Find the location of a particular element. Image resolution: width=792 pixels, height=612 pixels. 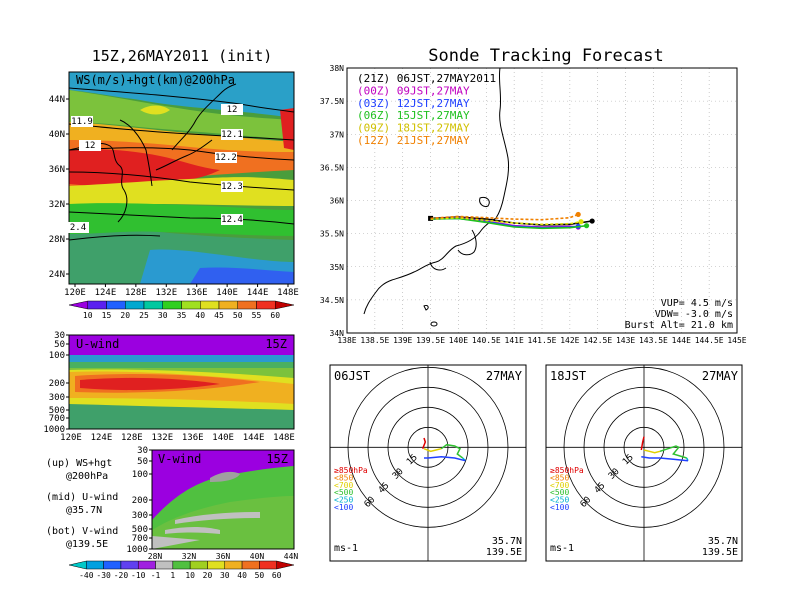

v-colorbar-tick: -10 is located at coordinates (138, 575).